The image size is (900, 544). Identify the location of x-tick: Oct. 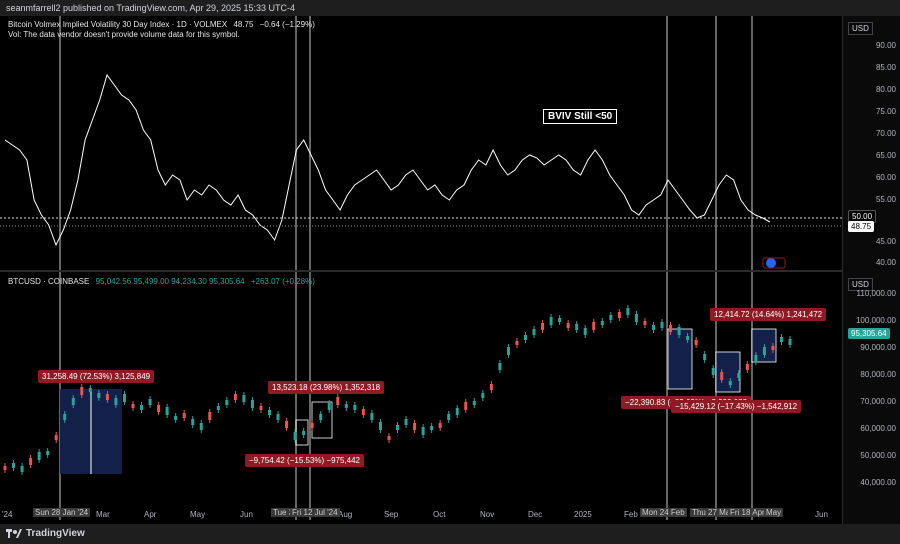
(439, 514).